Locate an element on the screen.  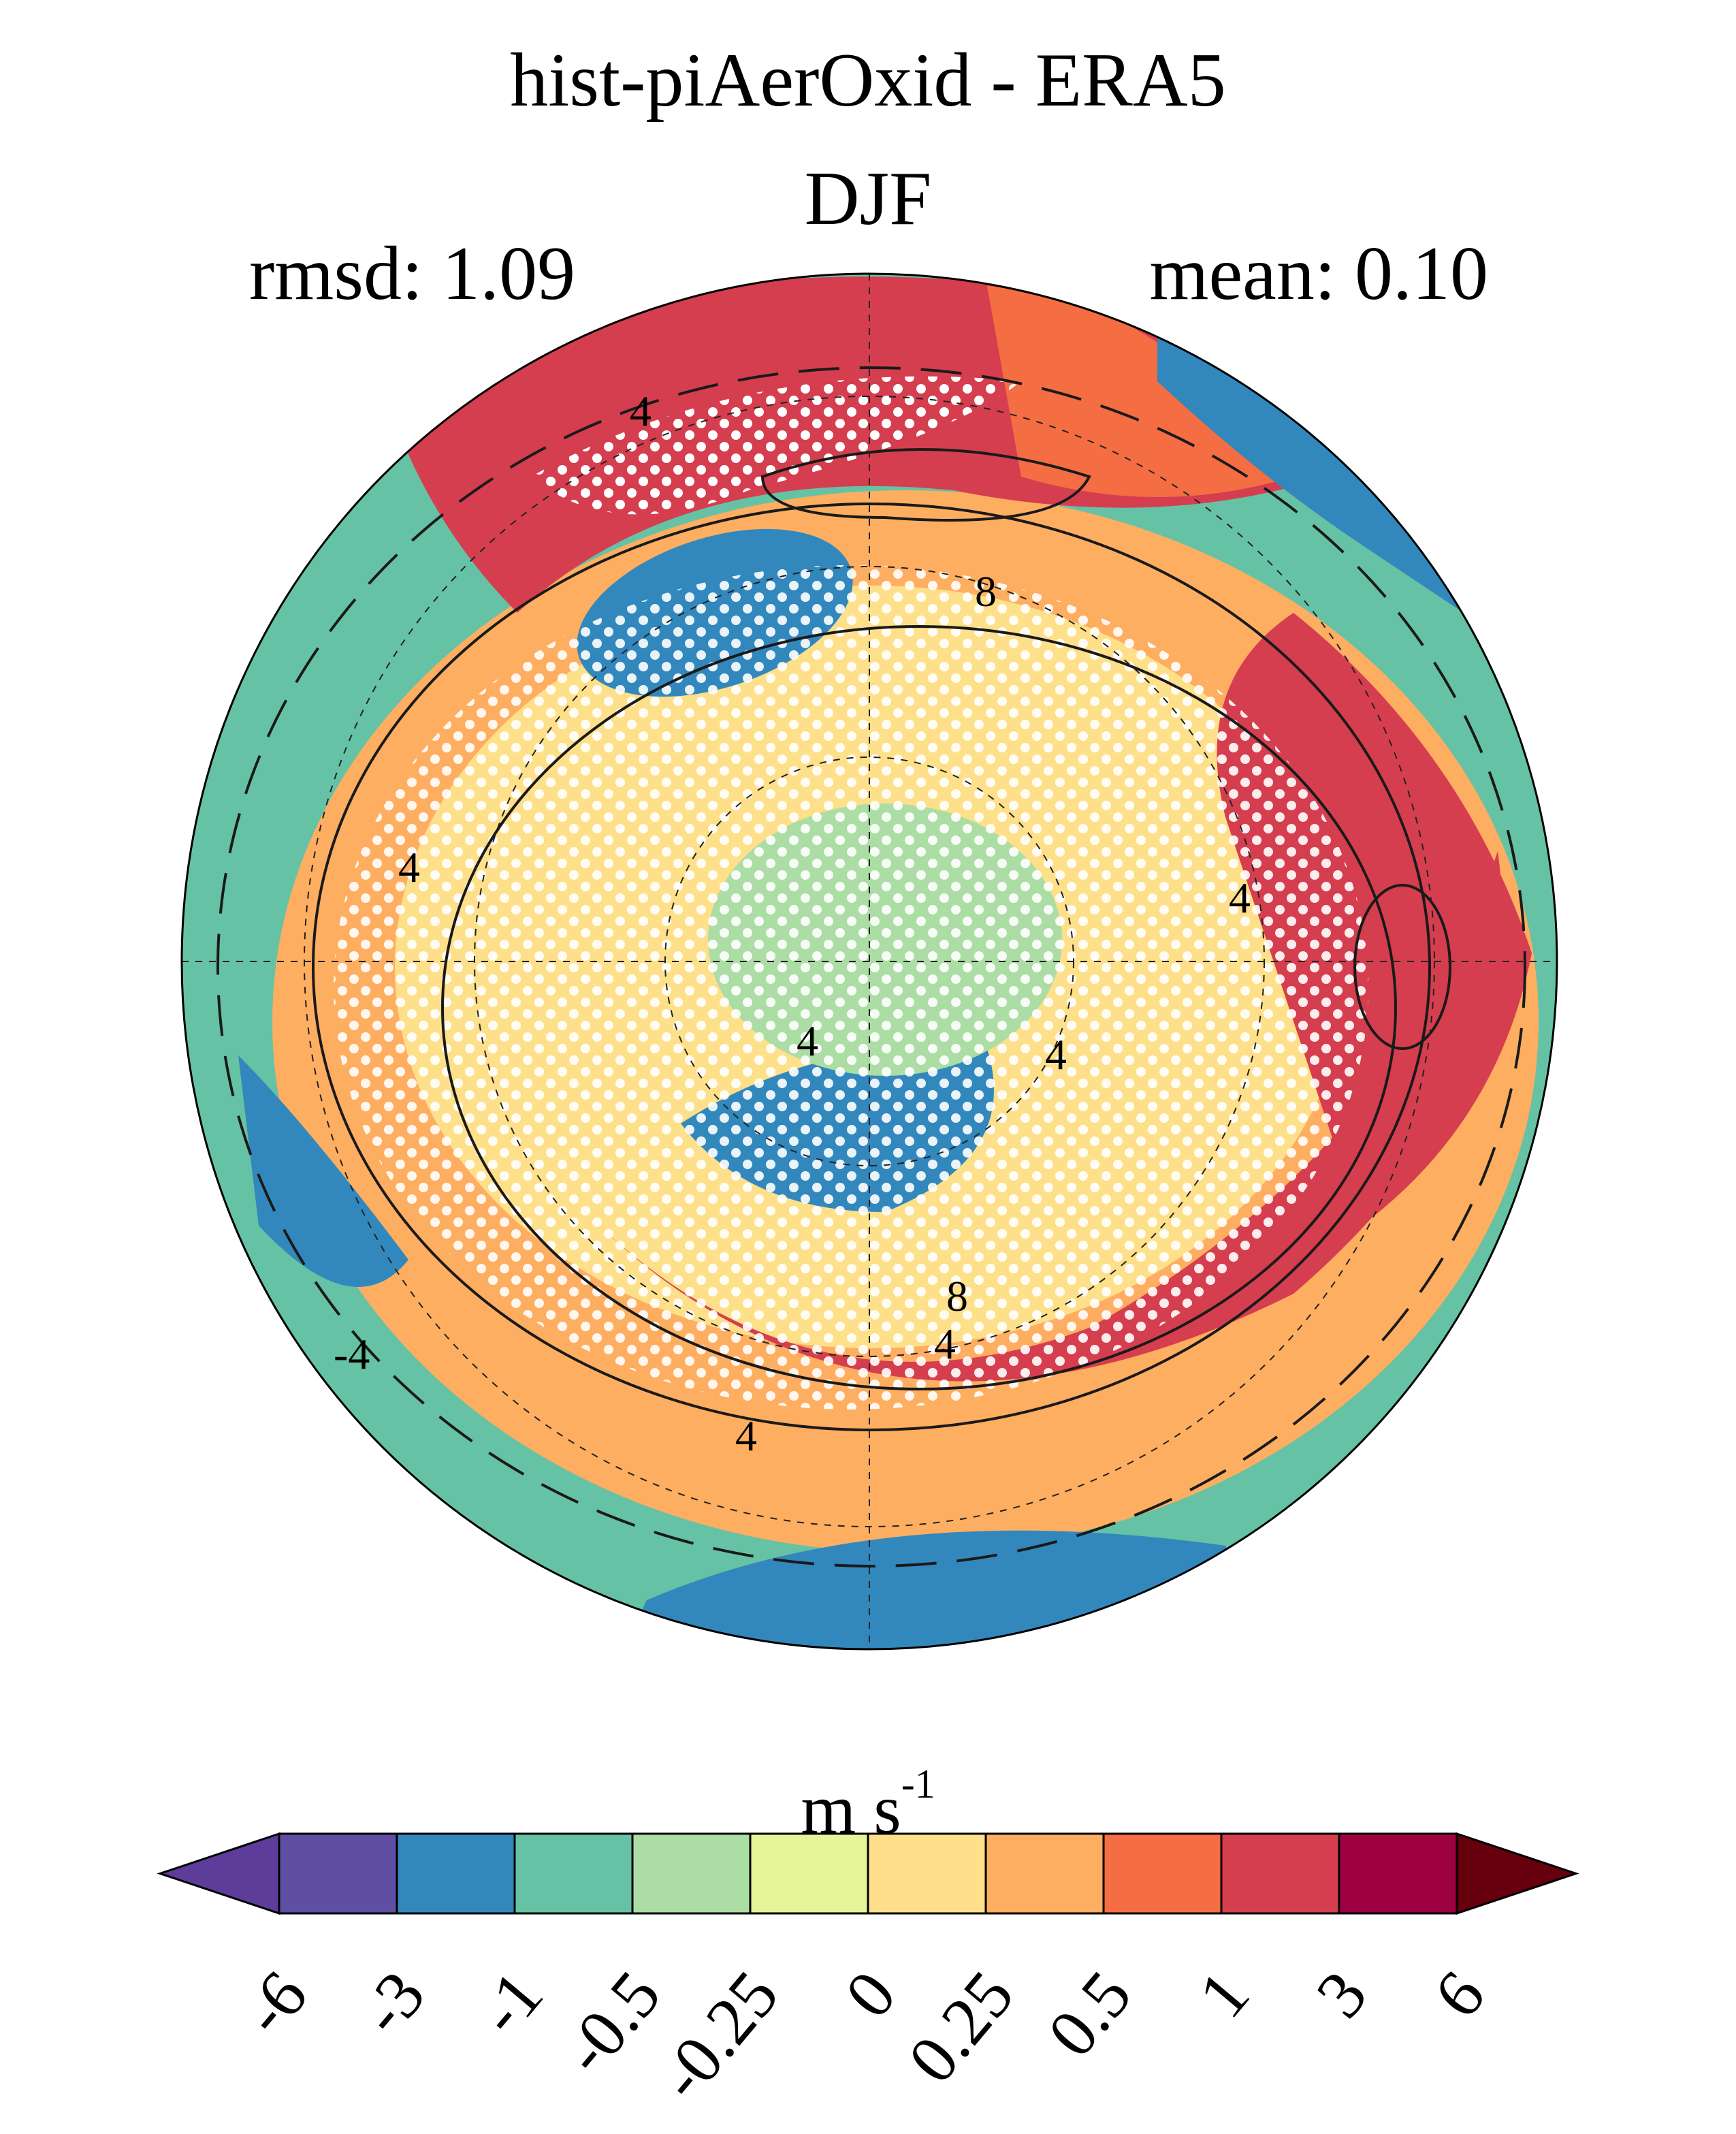
colorbar is located at coordinates (868, 1873).